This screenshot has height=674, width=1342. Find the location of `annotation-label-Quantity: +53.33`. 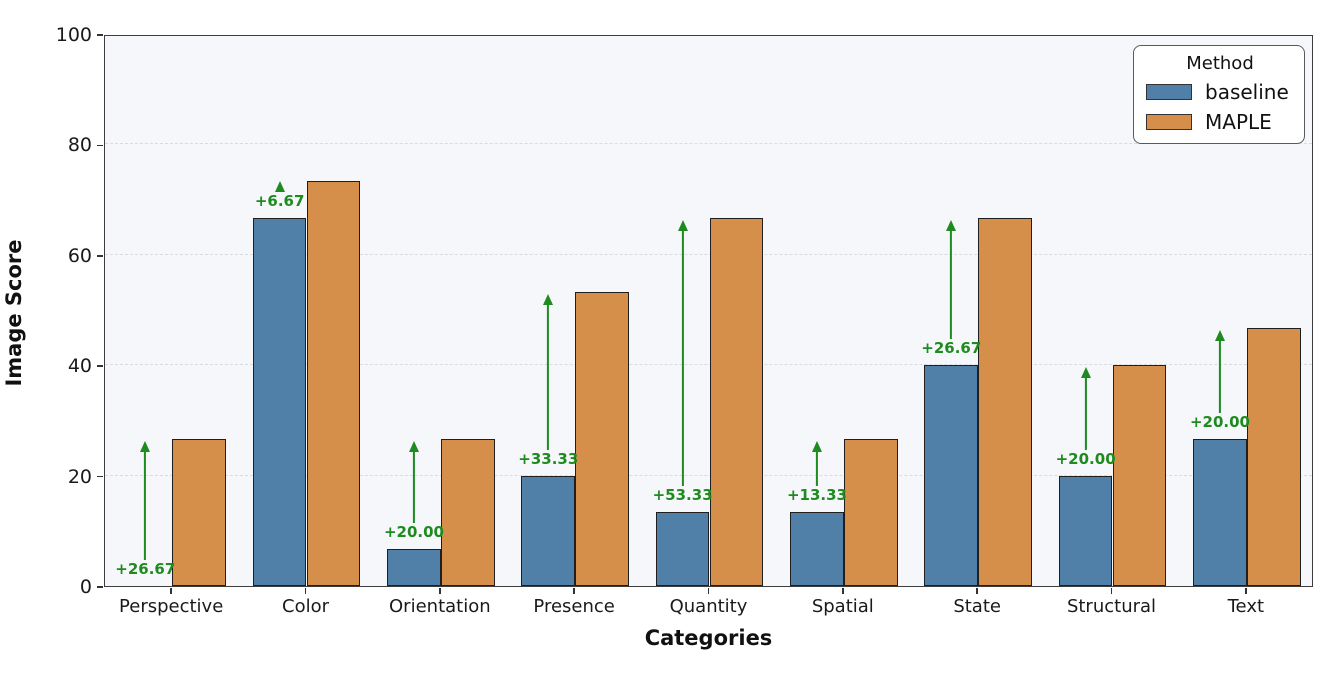

annotation-label-Quantity: +53.33 is located at coordinates (682, 495).